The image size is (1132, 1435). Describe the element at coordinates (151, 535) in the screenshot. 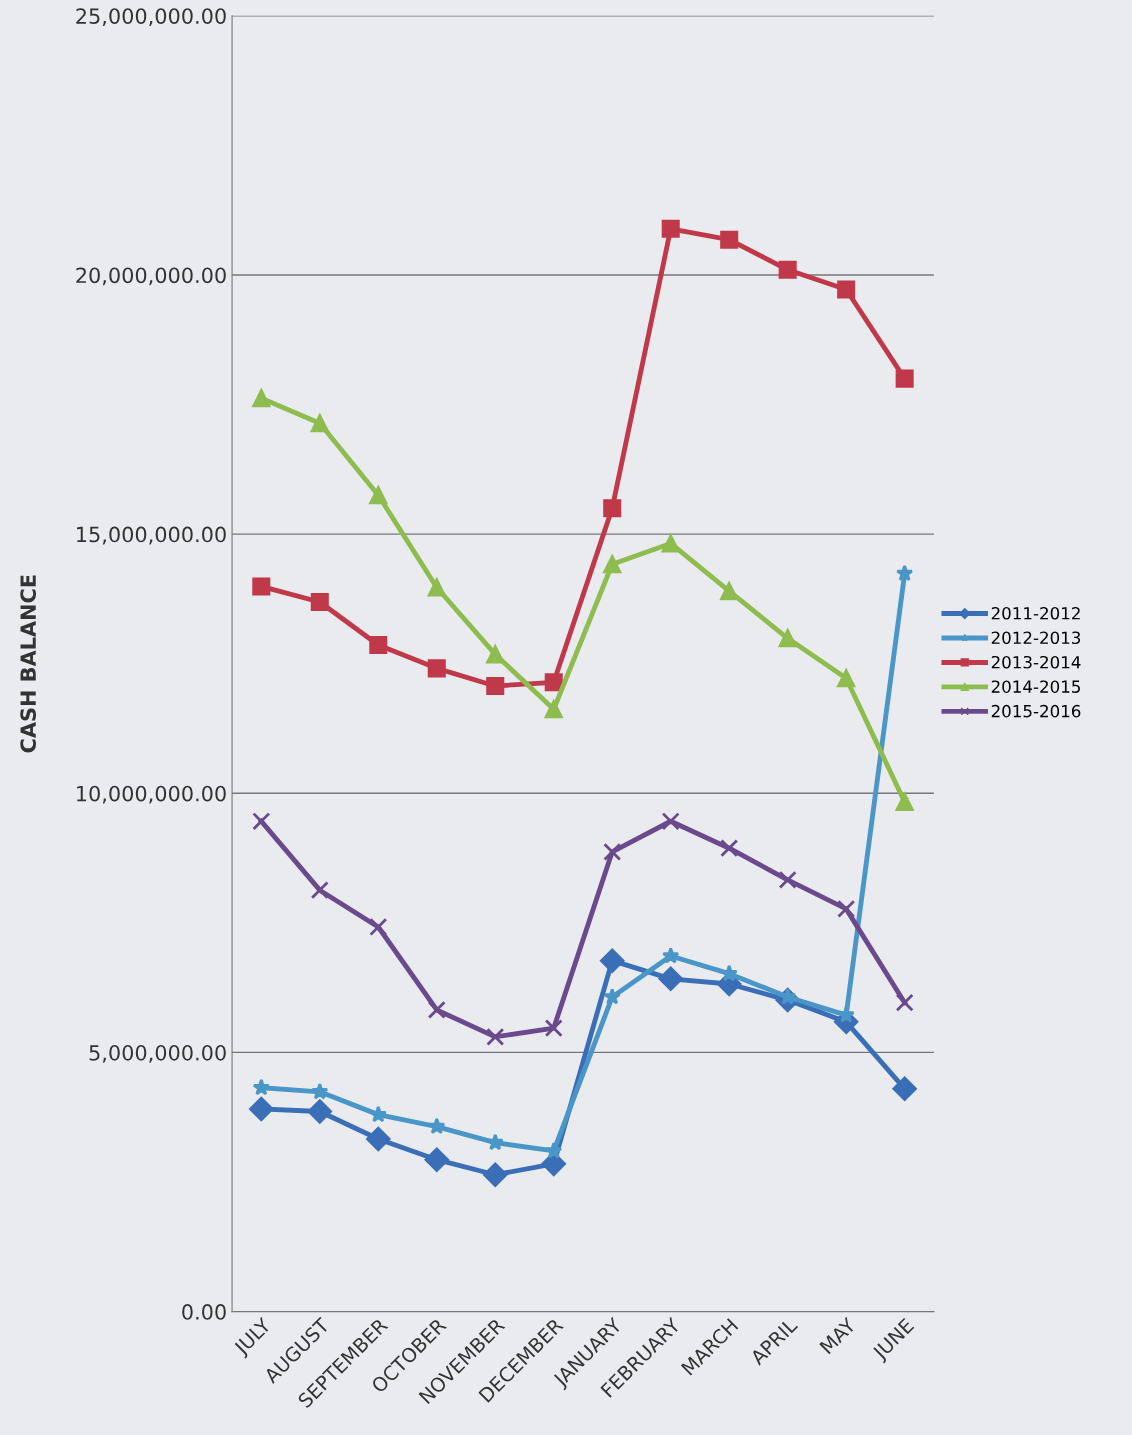

I see `y-tick-label: 15,000,000.00` at that location.